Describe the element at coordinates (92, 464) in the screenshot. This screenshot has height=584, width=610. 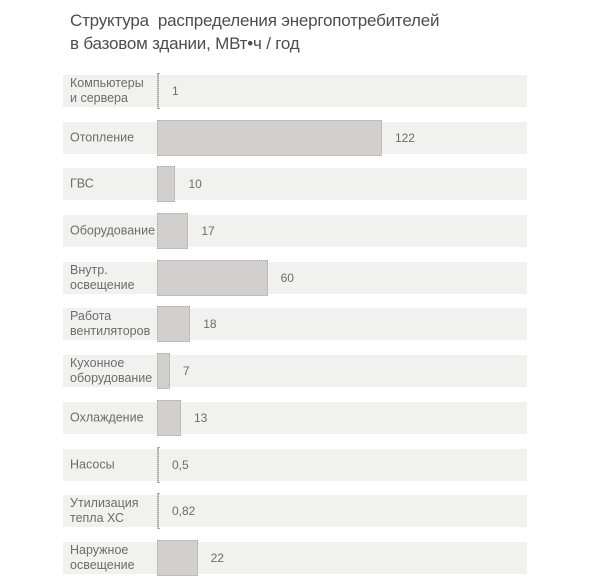
I see `category-label: Насосы` at that location.